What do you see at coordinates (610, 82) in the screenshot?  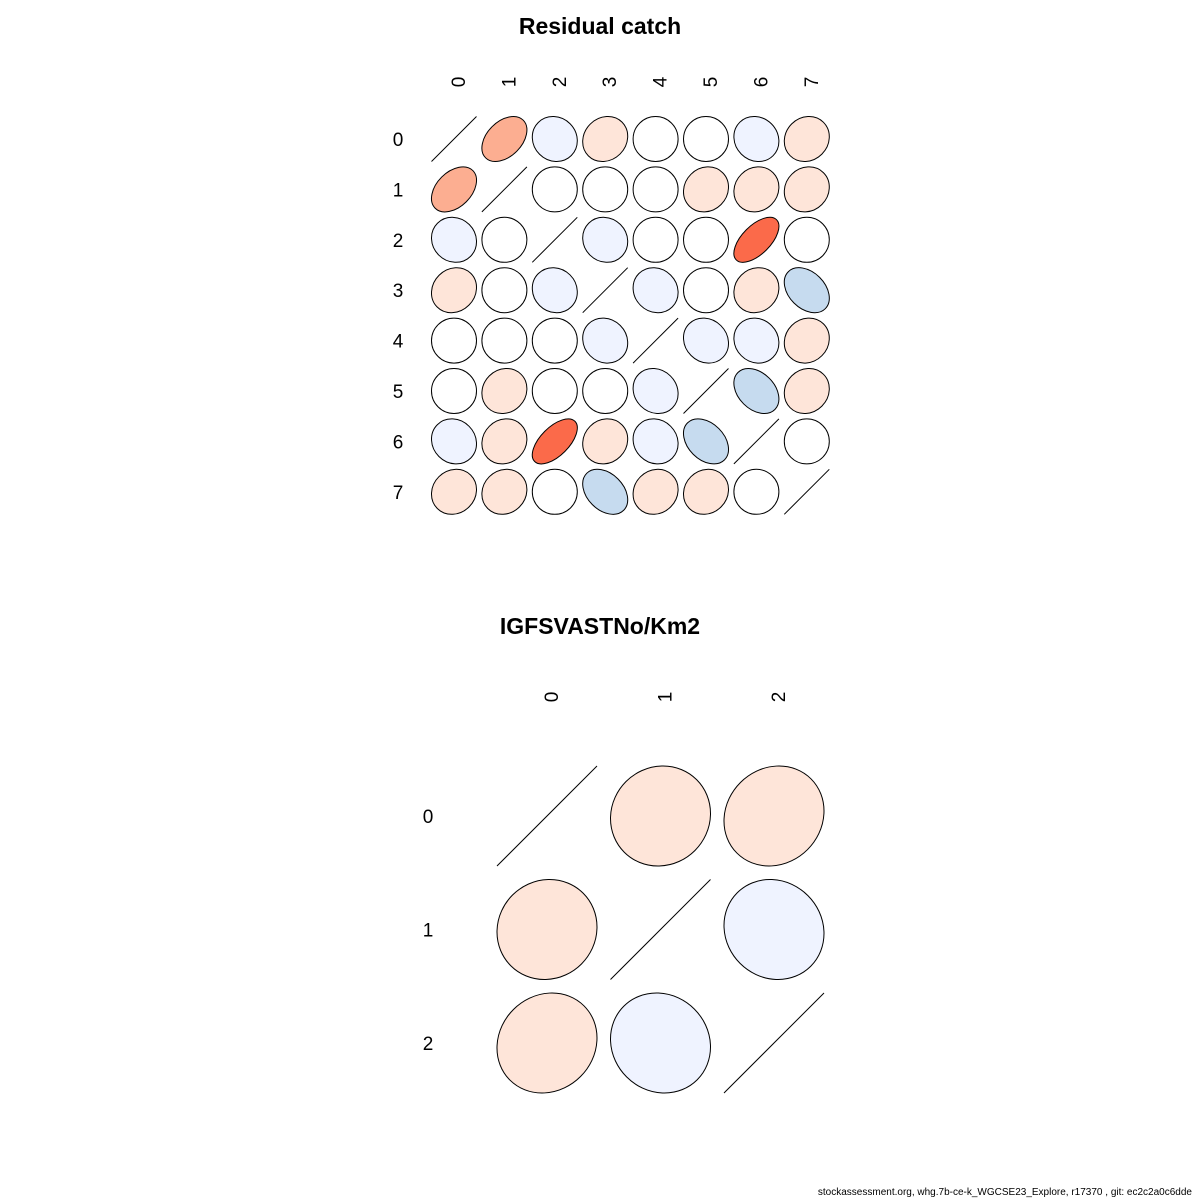 I see `col-label-3: 3` at bounding box center [610, 82].